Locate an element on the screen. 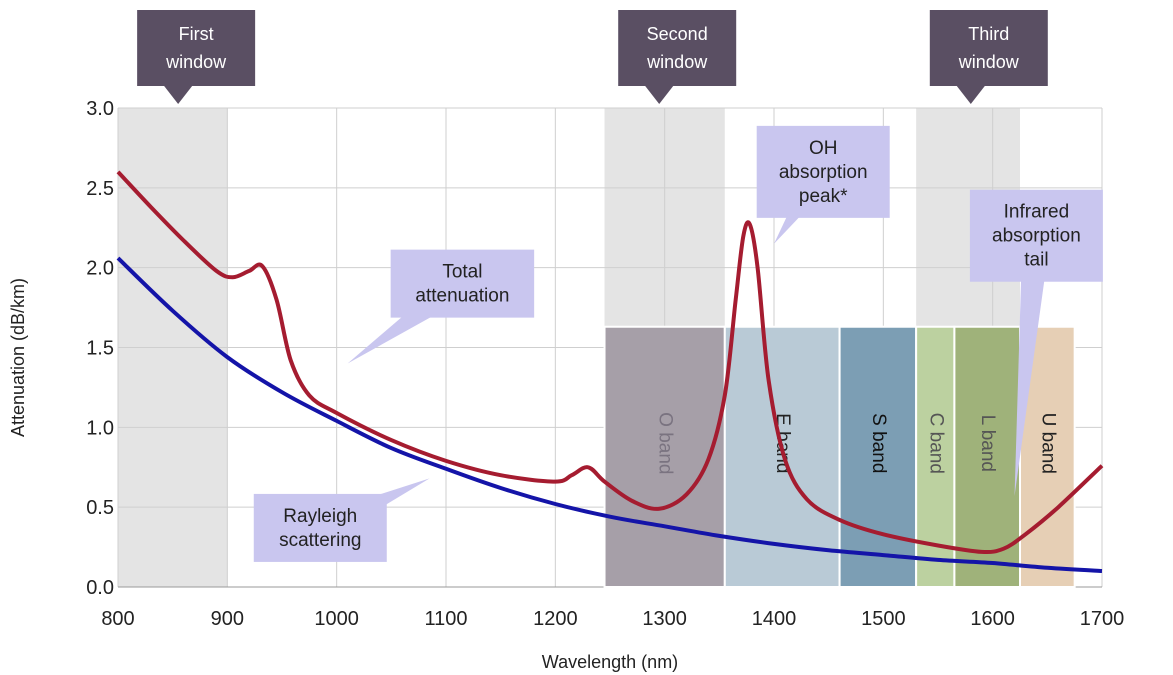 This screenshot has width=1173, height=675. callout-text-line: scattering is located at coordinates (320, 540).